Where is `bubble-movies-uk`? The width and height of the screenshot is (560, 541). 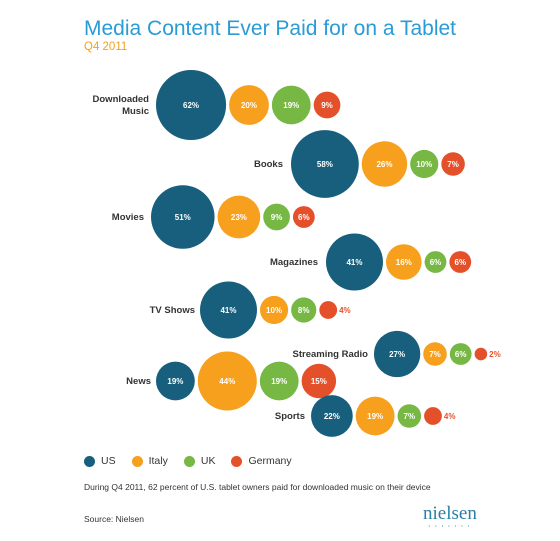
bubble-movies-uk is located at coordinates (276, 217).